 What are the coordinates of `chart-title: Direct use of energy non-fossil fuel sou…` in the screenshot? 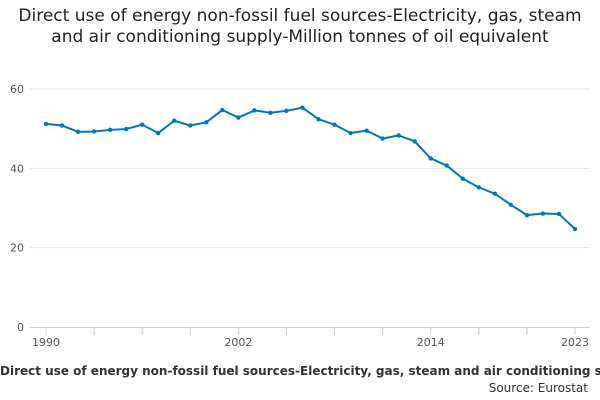 It's located at (300, 26).